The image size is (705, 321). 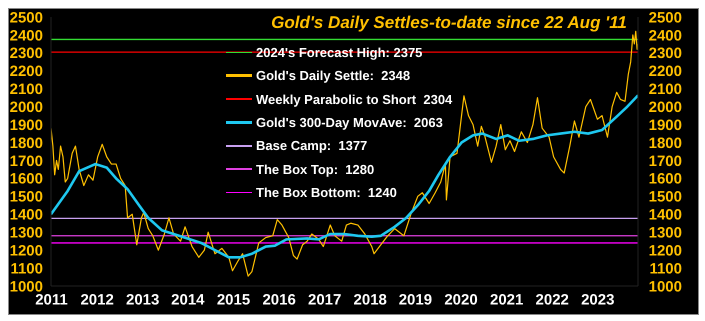 I want to click on y2-tick-label: 1000, so click(x=665, y=287).